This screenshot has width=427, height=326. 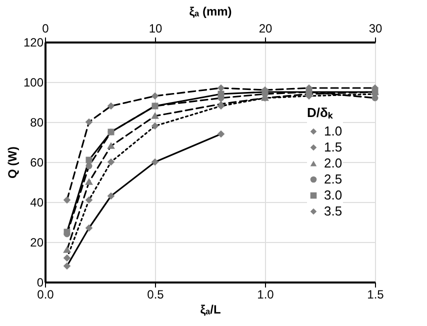 I want to click on legend-label: 2.0, so click(x=333, y=163).